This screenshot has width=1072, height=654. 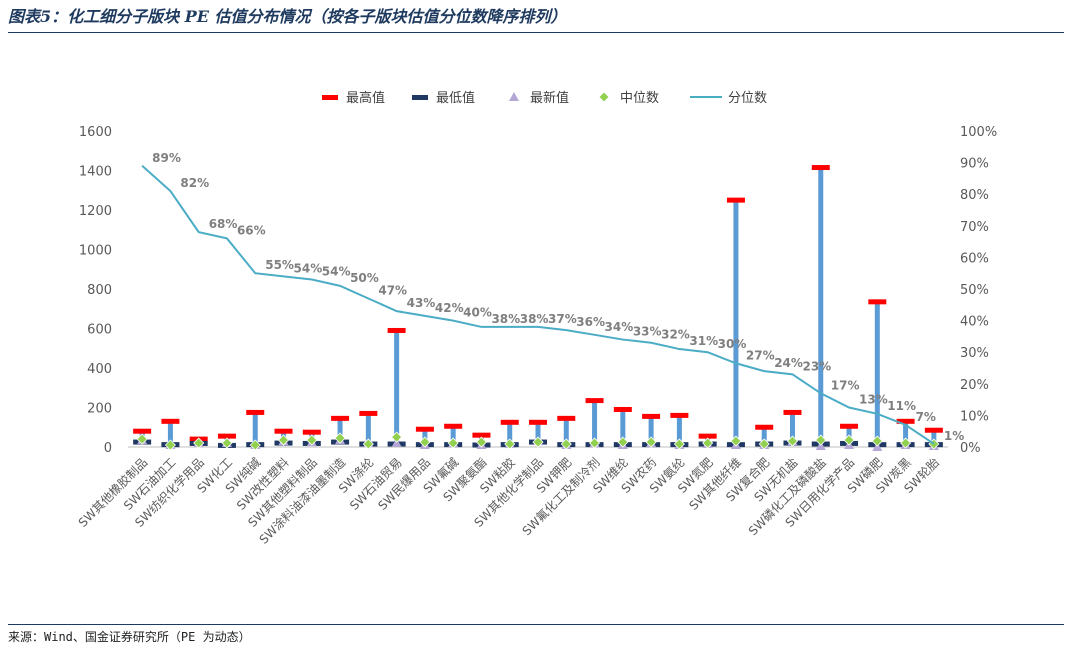 What do you see at coordinates (223, 224) in the screenshot?
I see `percentile-label: 68%` at bounding box center [223, 224].